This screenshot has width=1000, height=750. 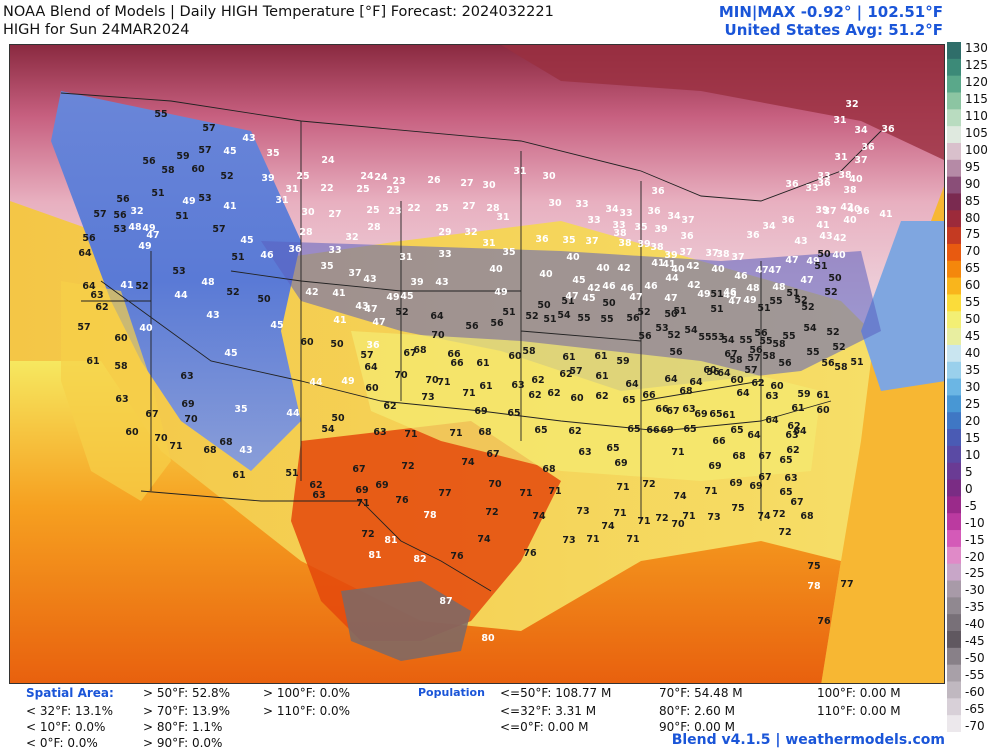 What do you see at coordinates (454, 354) in the screenshot?
I see `temperature-label: 66` at bounding box center [454, 354].